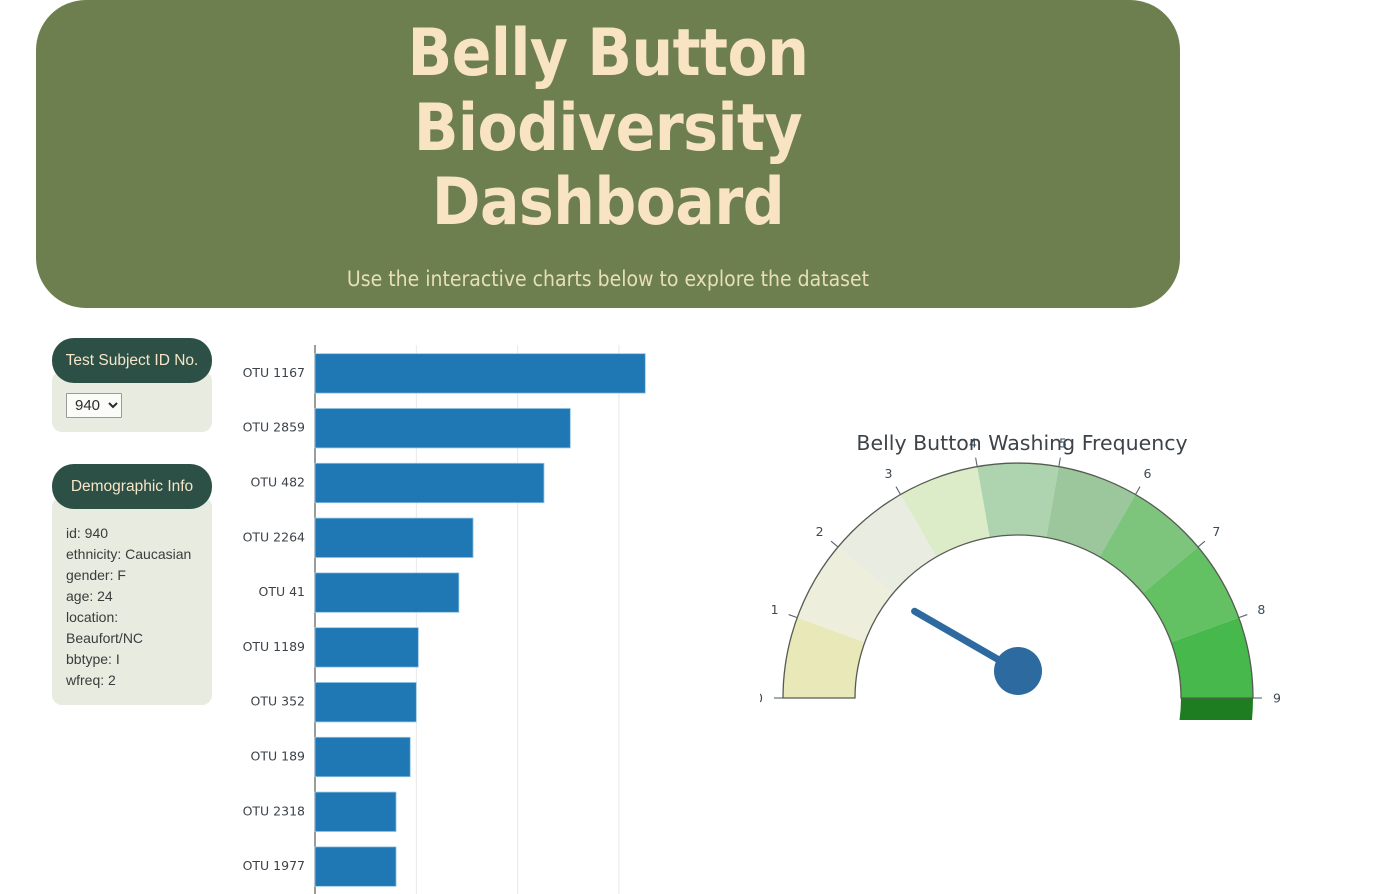 Image resolution: width=1398 pixels, height=894 pixels. I want to click on demographic-heading: Demographic Info, so click(132, 486).